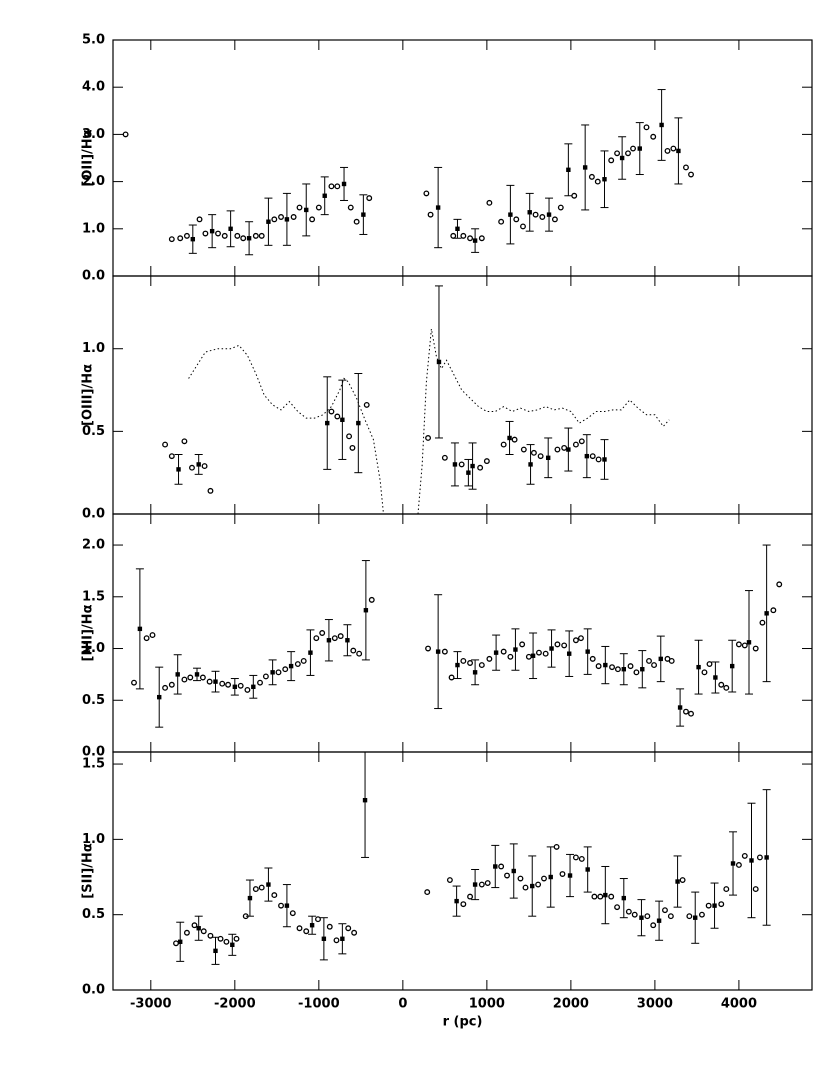 The width and height of the screenshot is (830, 1079). I want to click on x-axis-label: r (pc), so click(463, 1022).